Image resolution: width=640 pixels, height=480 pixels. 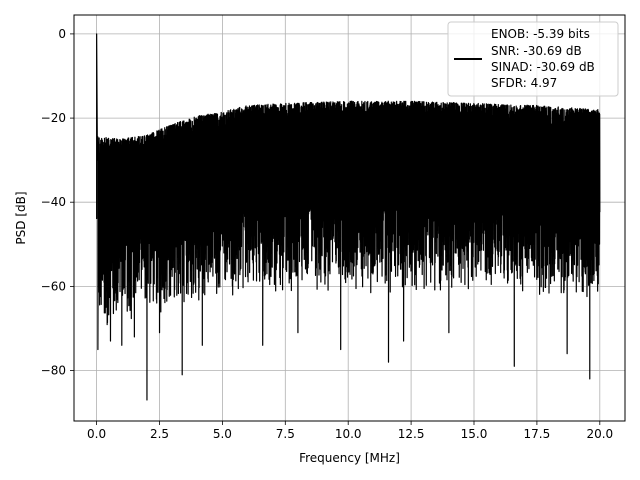 I want to click on x-tick-label: 12.5, so click(x=411, y=434).